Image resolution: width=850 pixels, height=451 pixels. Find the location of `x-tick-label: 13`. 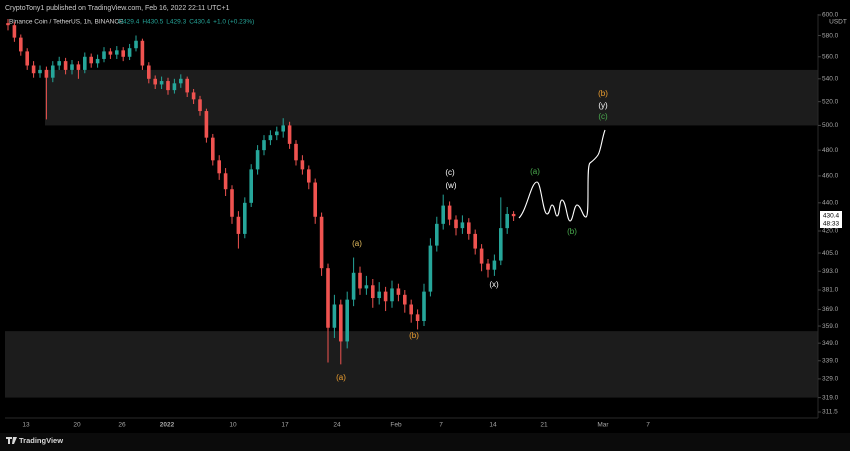

x-tick-label: 13 is located at coordinates (26, 425).